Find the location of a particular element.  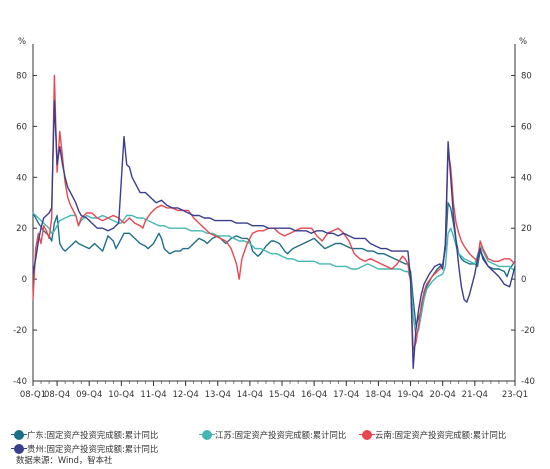

x-tick-label: 08-Q1 is located at coordinates (33, 395).